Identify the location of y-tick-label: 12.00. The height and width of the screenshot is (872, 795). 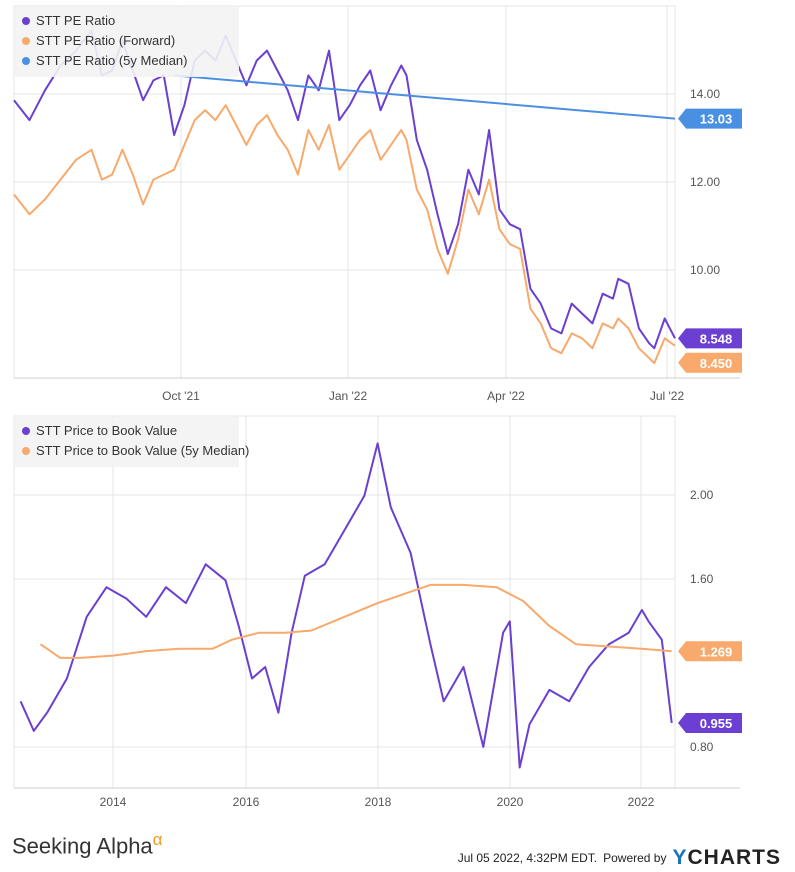
(705, 182).